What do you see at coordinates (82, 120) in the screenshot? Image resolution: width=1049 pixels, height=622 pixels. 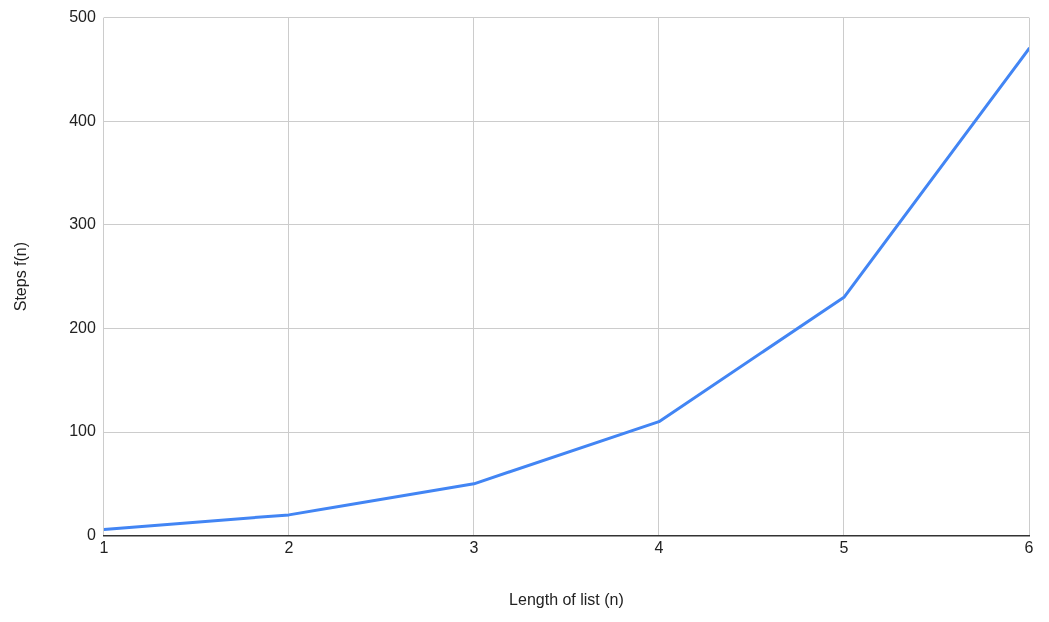 I see `y-tick-label: 400` at bounding box center [82, 120].